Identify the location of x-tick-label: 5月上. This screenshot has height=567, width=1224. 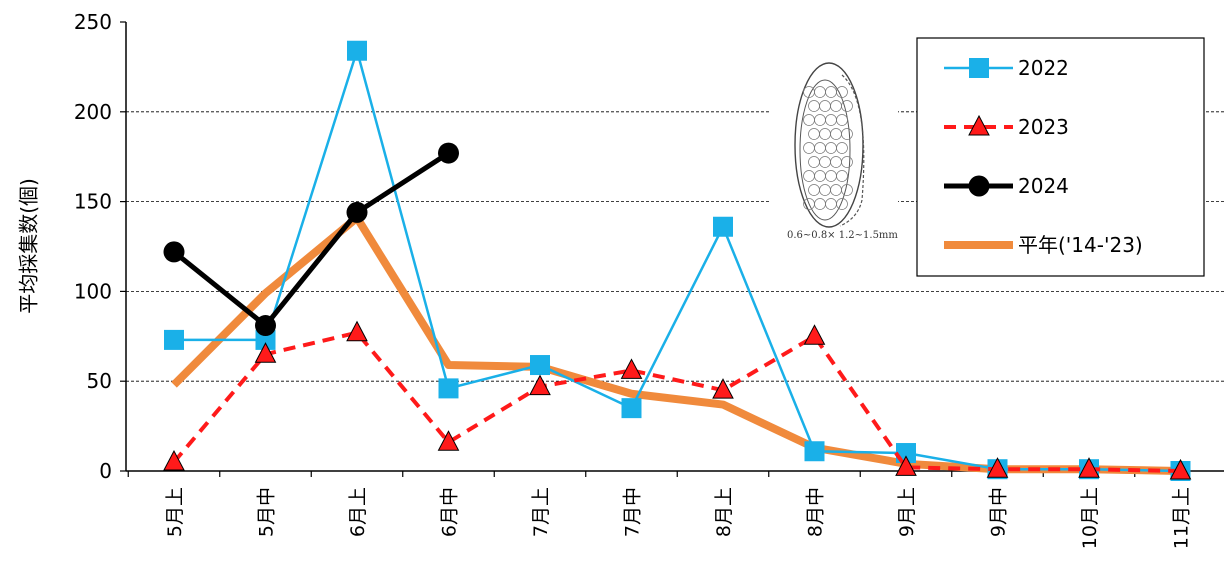
(175, 512).